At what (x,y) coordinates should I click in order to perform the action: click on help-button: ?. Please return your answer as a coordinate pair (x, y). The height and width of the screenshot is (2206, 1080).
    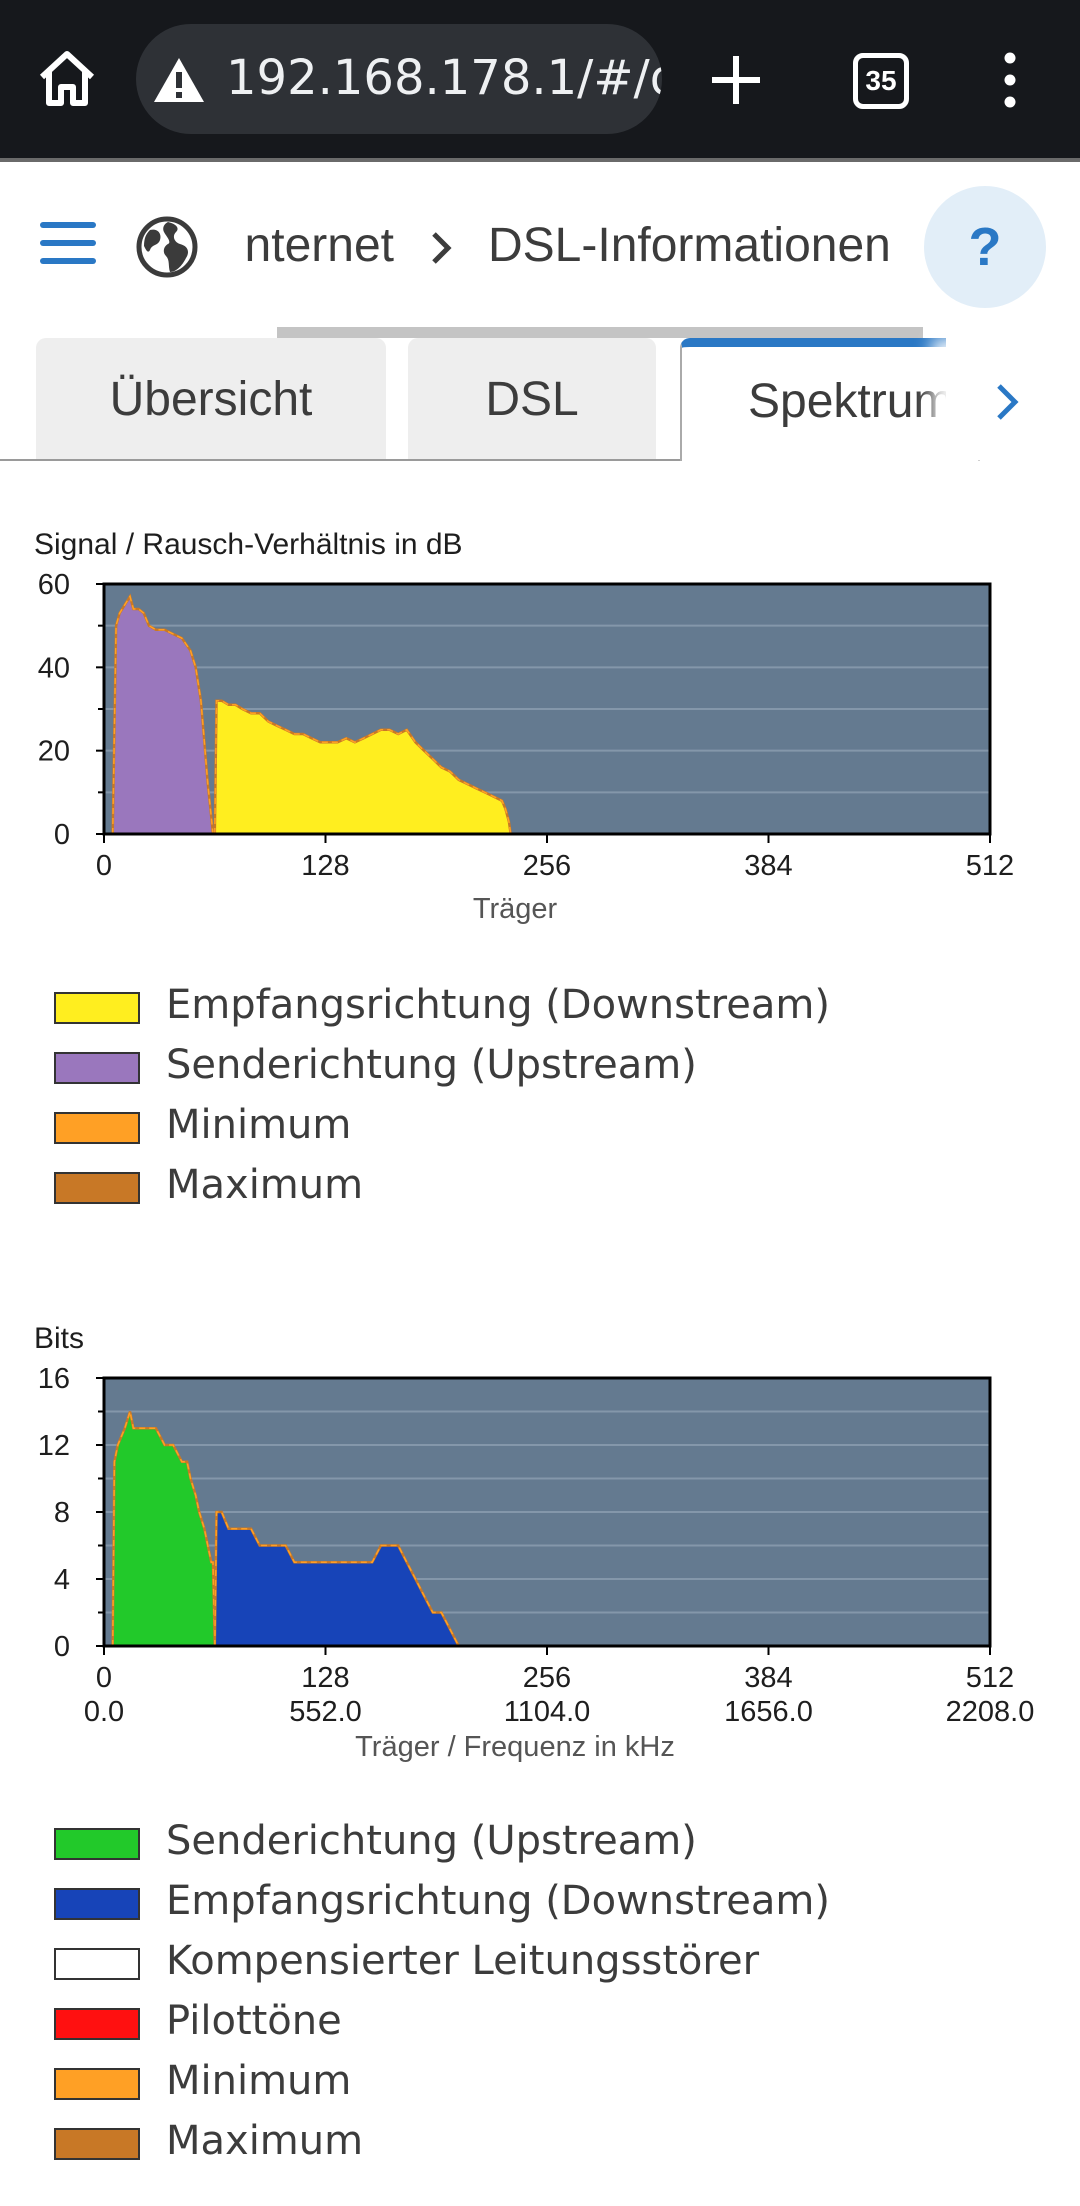
    Looking at the image, I should click on (985, 247).